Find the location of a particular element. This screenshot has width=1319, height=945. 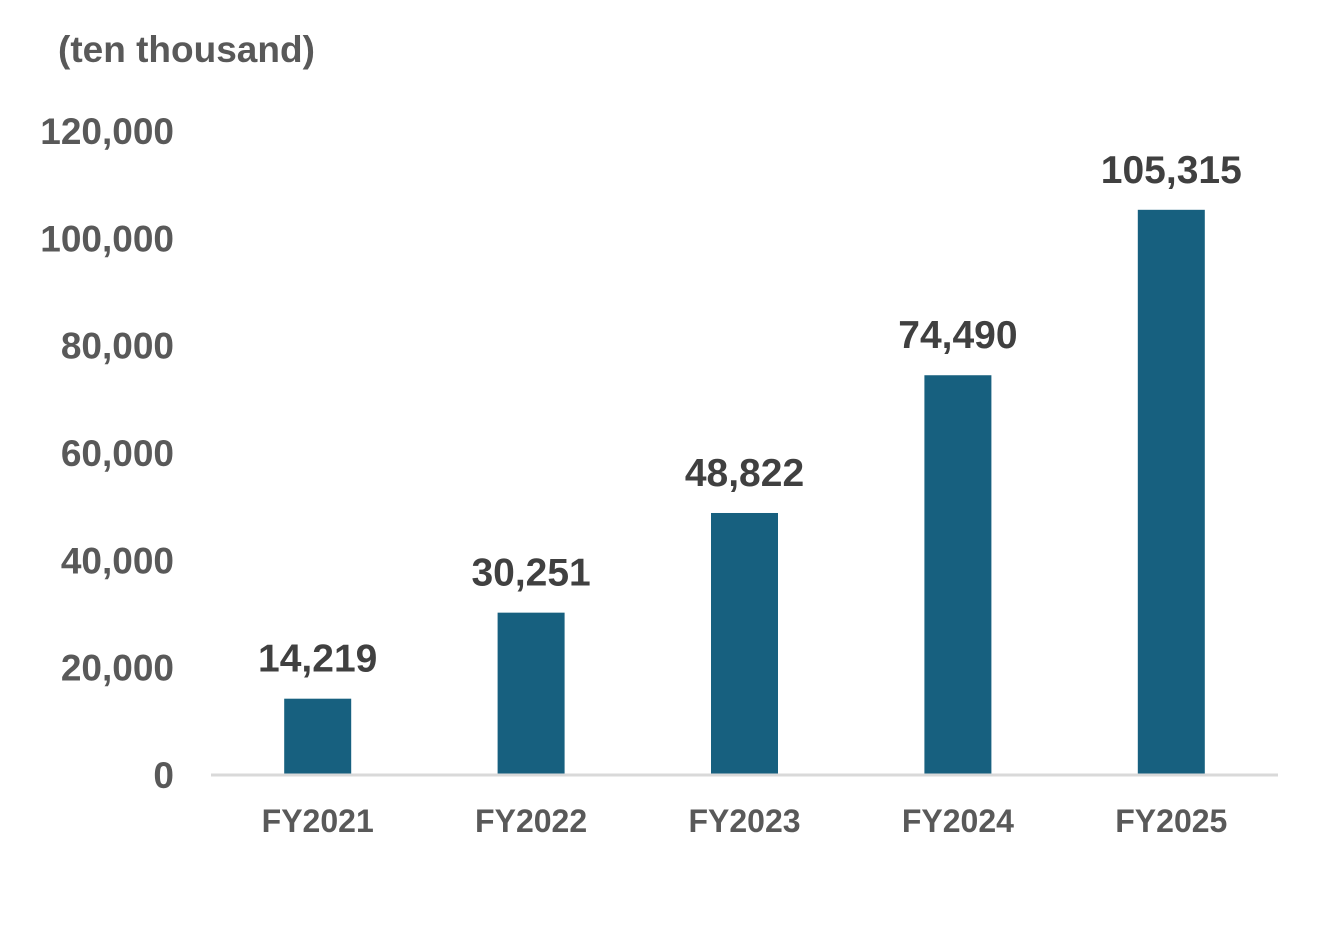

x-tick-label-fy2022: FY2022 is located at coordinates (531, 821).